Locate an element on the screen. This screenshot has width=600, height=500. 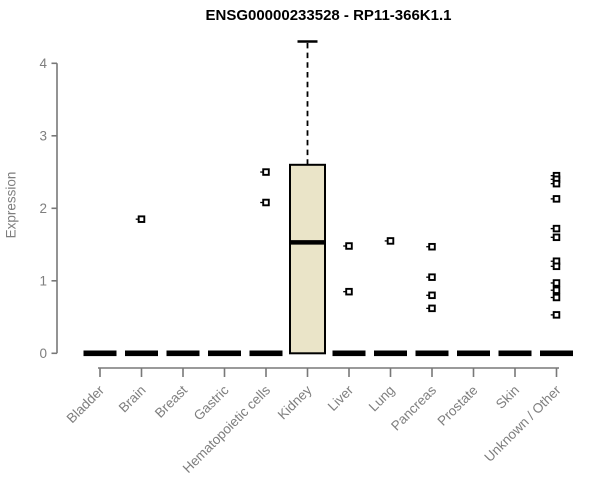
x-tick-label: Lung is located at coordinates (382, 399).